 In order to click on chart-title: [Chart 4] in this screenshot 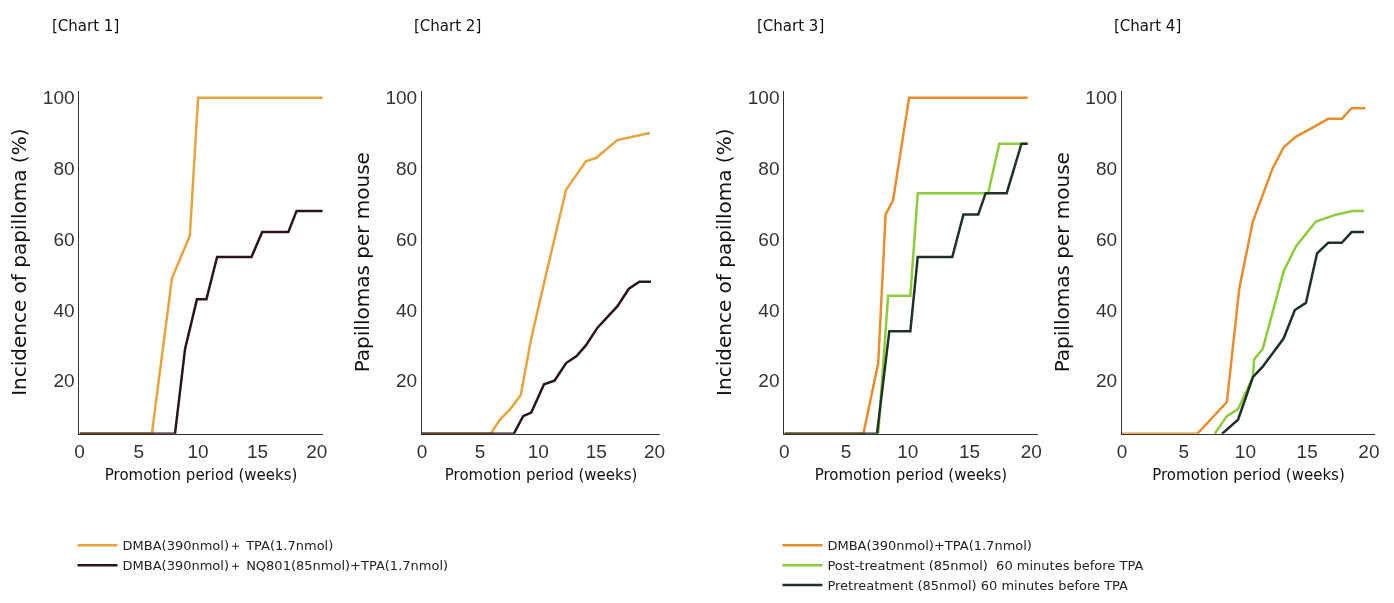, I will do `click(1148, 26)`.